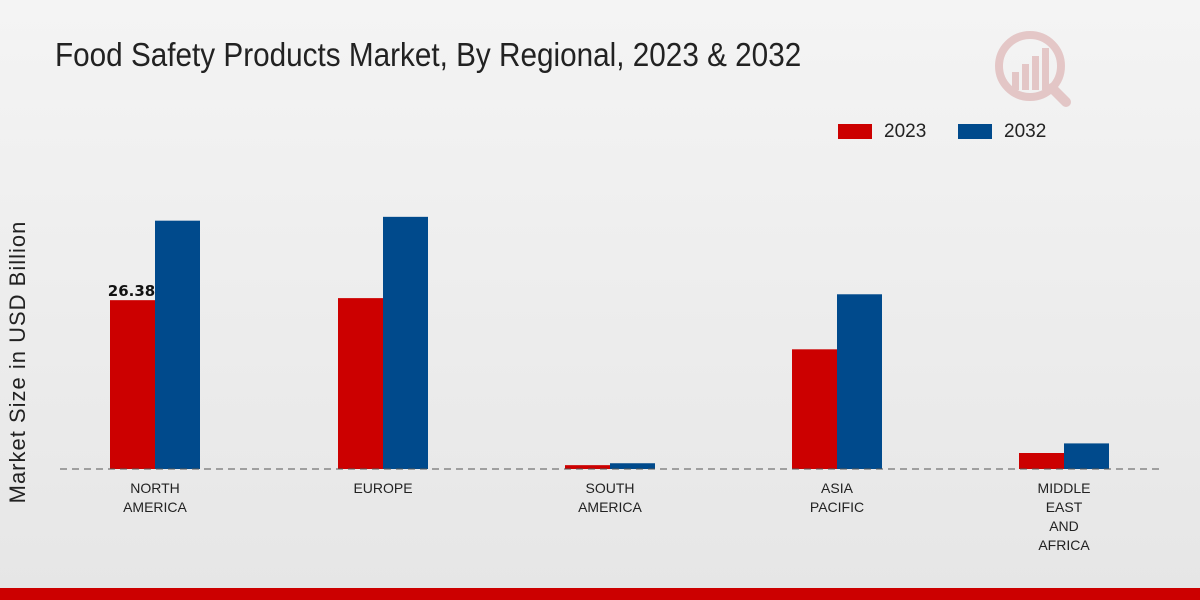 The image size is (1200, 600). What do you see at coordinates (600, 594) in the screenshot?
I see `bottom-accent-bar` at bounding box center [600, 594].